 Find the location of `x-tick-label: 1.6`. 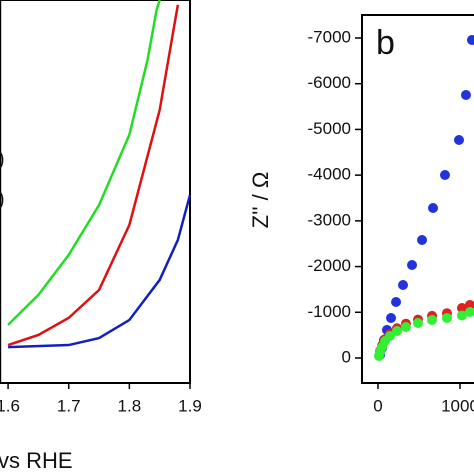

x-tick-label: 1.6 is located at coordinates (10, 405).